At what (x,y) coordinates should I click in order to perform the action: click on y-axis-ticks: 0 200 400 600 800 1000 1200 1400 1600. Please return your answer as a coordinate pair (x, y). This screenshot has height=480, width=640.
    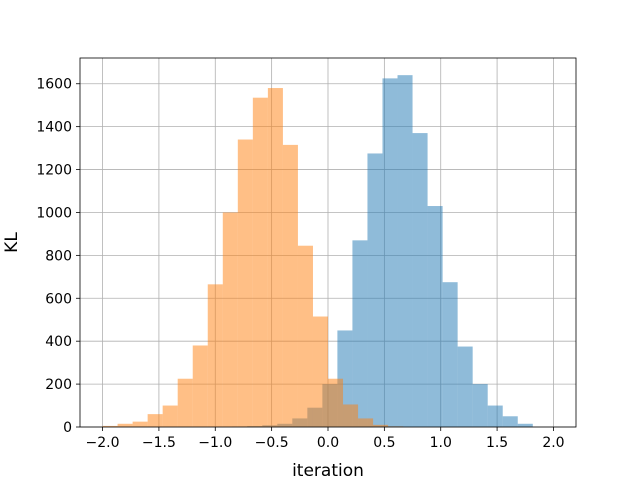
    Looking at the image, I should click on (58, 256).